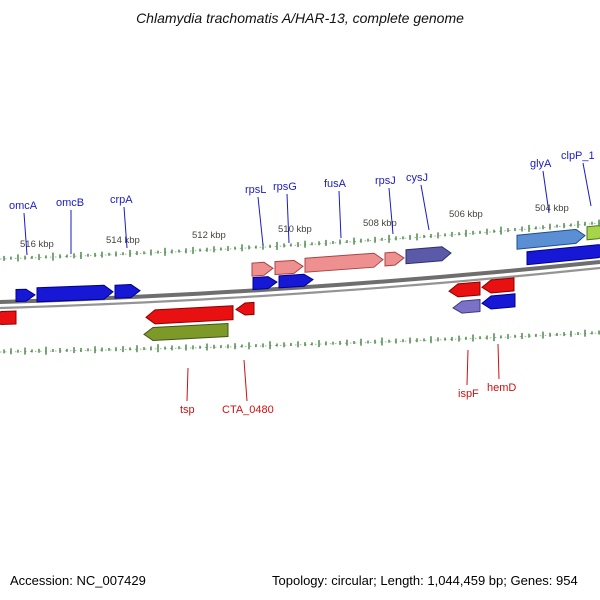 This screenshot has height=600, width=600. Describe the element at coordinates (578, 156) in the screenshot. I see `gene-label-clpP_1: clpP_1` at that location.